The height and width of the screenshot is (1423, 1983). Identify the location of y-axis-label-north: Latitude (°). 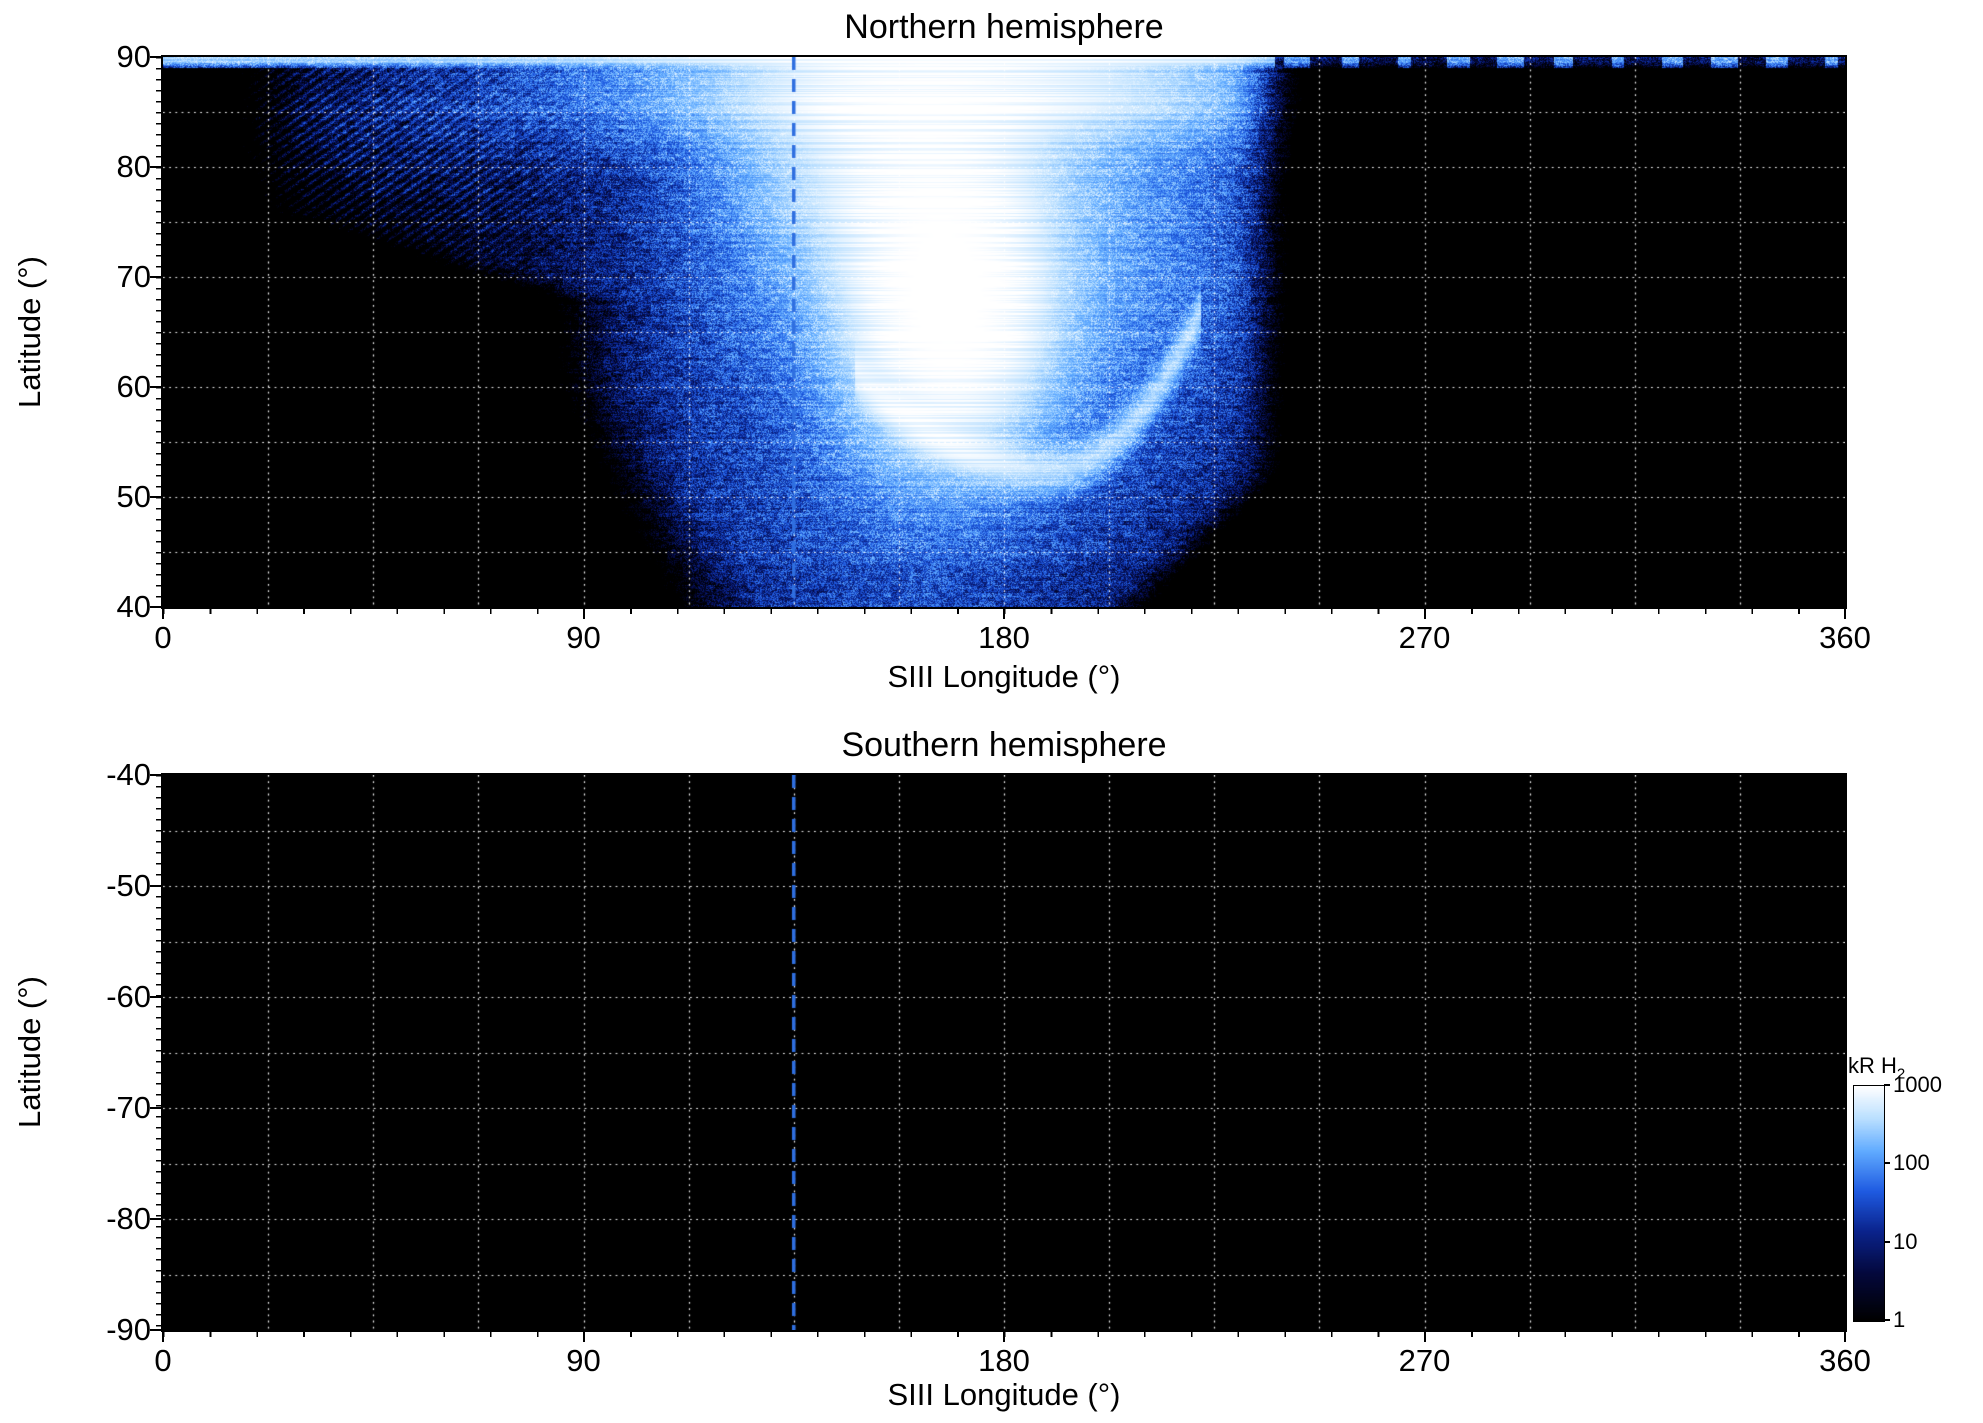
(29, 332).